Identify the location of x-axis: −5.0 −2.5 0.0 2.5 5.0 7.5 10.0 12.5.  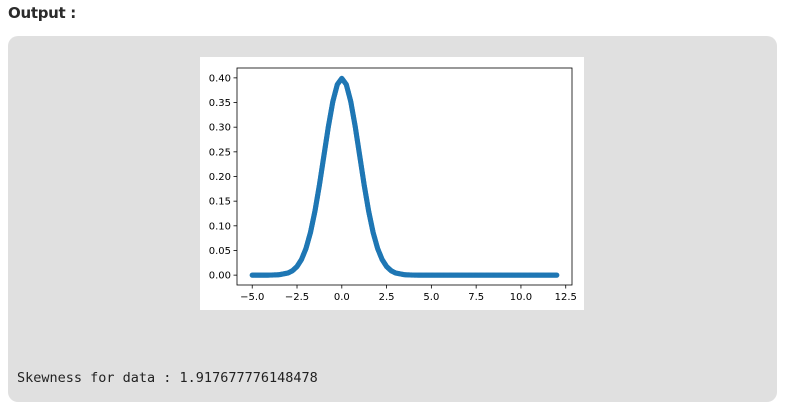
(408, 294).